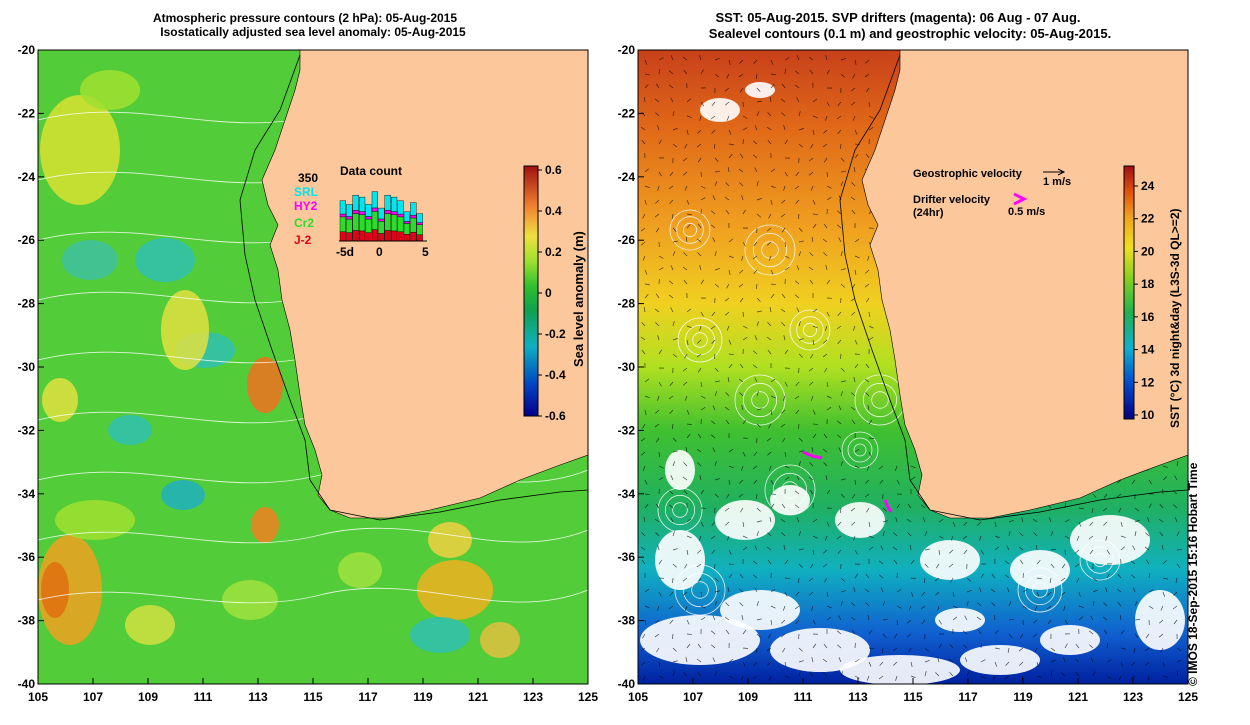  I want to click on data-count-tick-minus5: -5d, so click(345, 252).